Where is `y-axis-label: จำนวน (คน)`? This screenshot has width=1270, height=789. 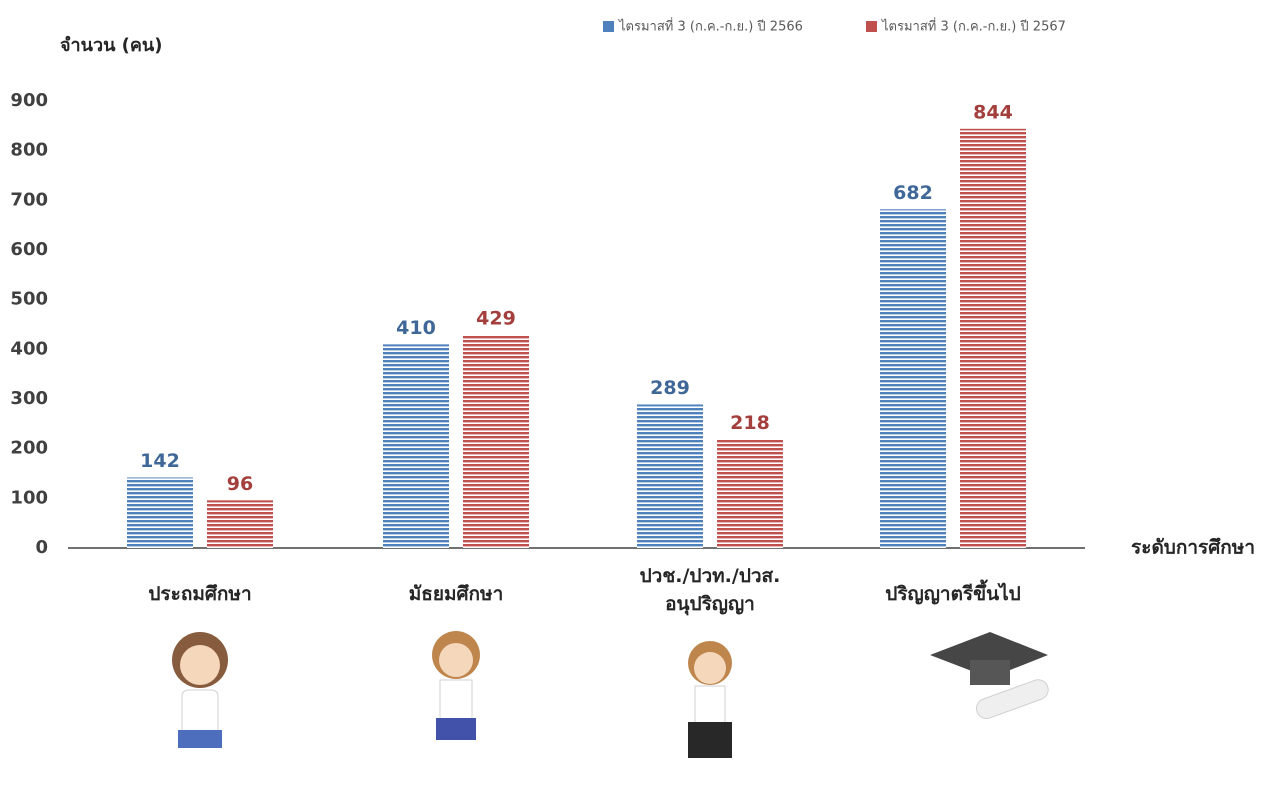 y-axis-label: จำนวน (คน) is located at coordinates (111, 45).